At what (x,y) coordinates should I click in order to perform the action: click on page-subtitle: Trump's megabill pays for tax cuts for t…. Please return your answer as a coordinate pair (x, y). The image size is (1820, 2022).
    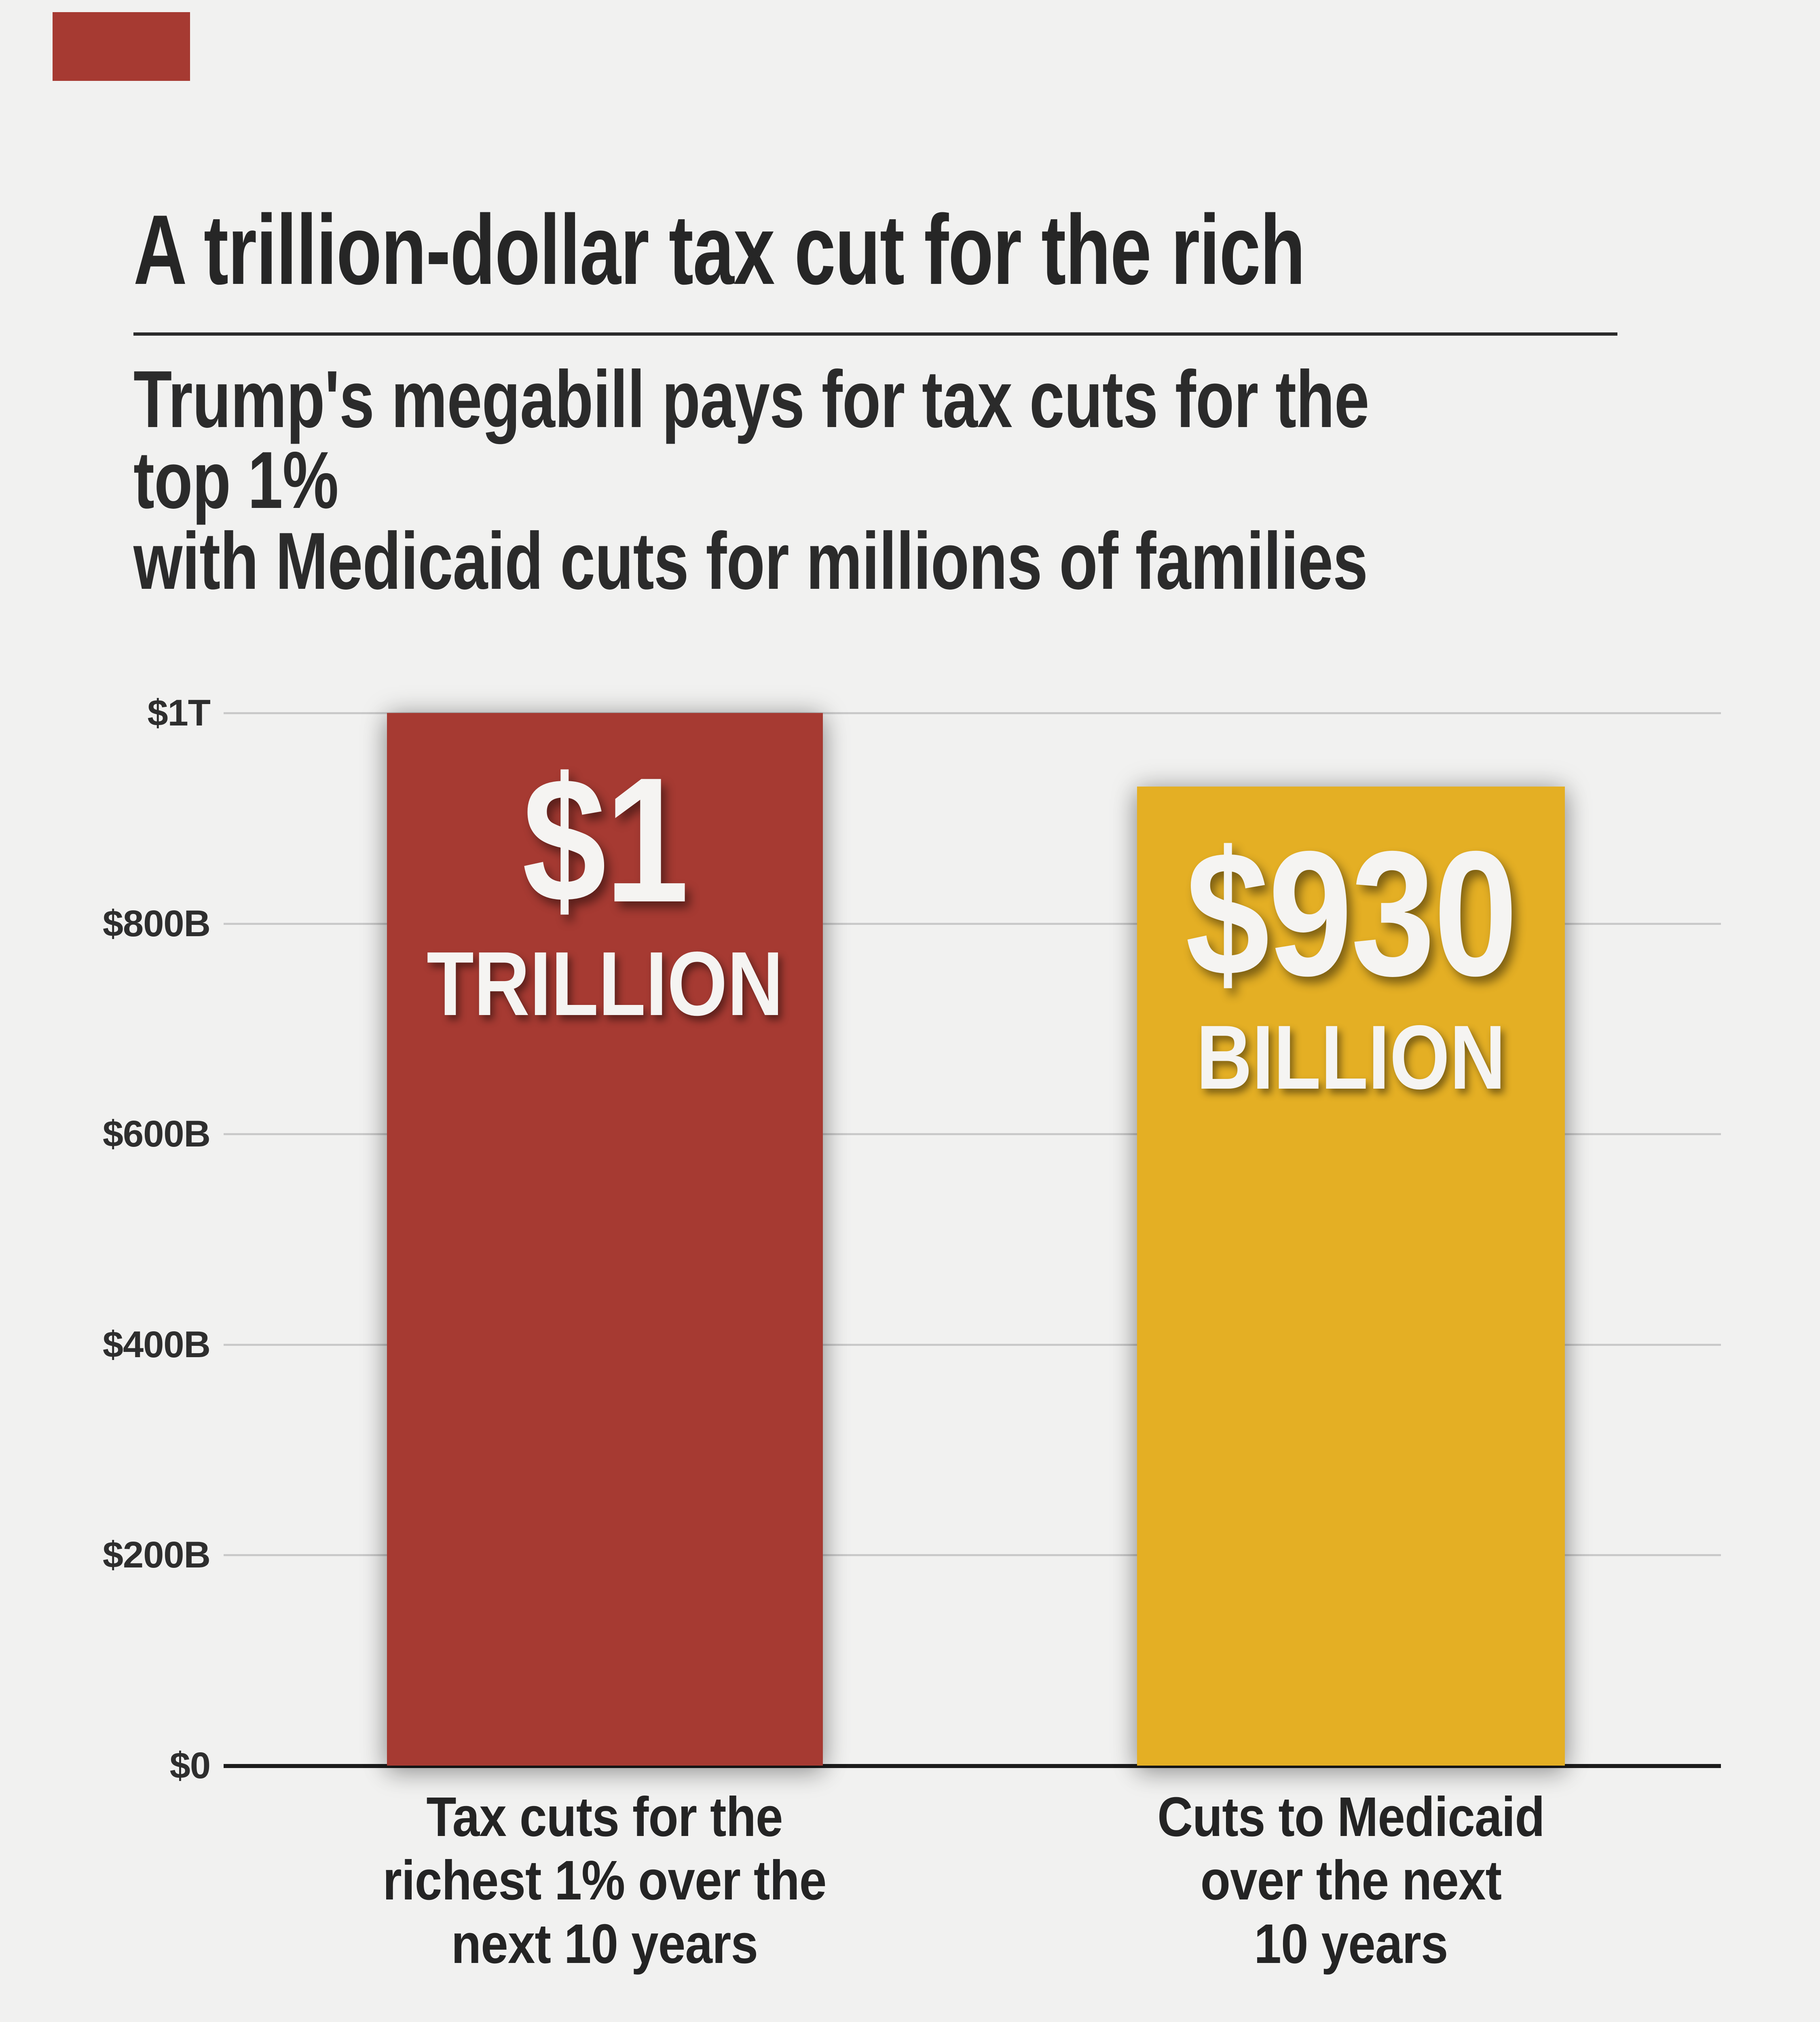
    Looking at the image, I should click on (751, 480).